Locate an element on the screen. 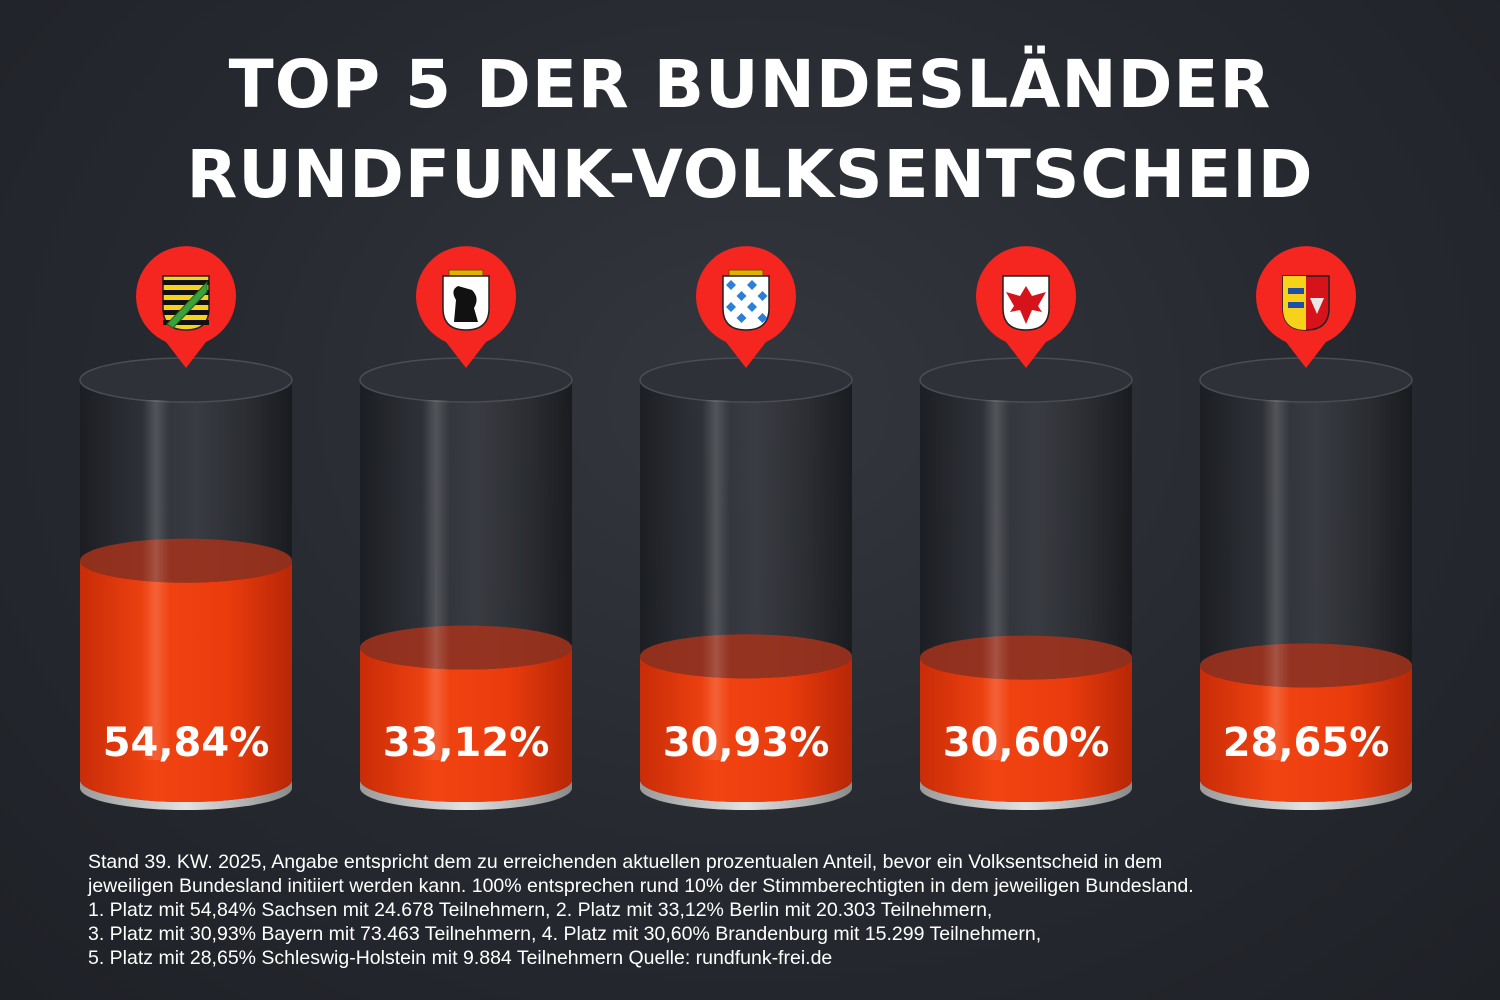 This screenshot has width=1500, height=1000. cylinder-brandenburg: 30,60% is located at coordinates (1026, 528).